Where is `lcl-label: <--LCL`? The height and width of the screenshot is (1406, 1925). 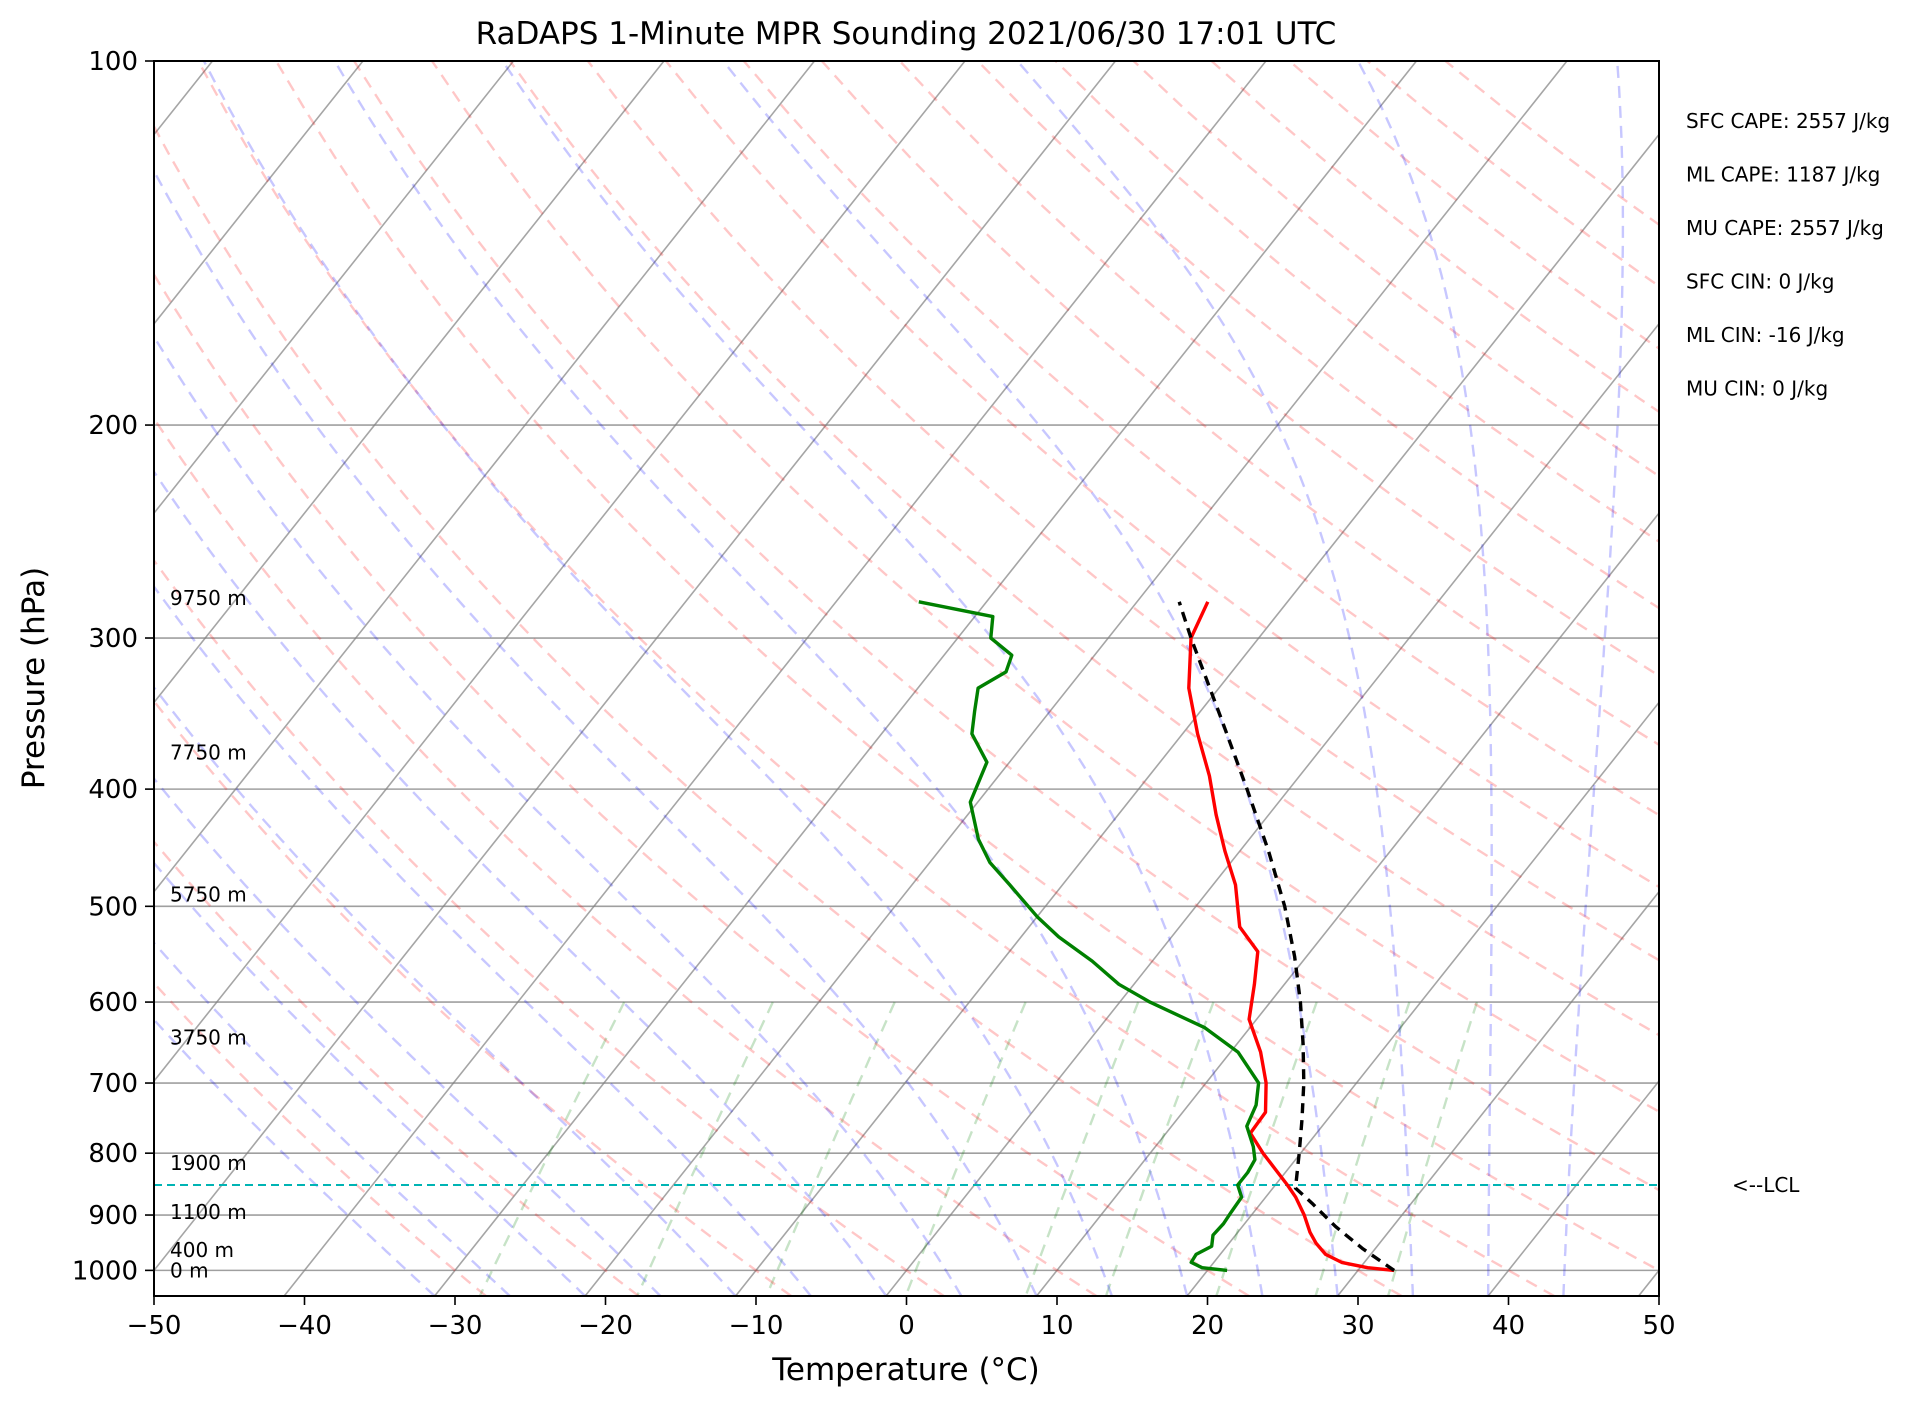
lcl-label: <--LCL is located at coordinates (1766, 1185).